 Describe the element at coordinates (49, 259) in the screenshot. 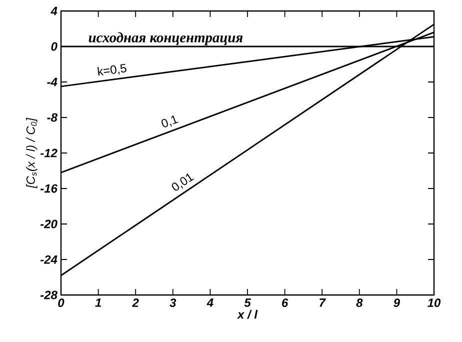

I see `y-tick-label: -24` at that location.